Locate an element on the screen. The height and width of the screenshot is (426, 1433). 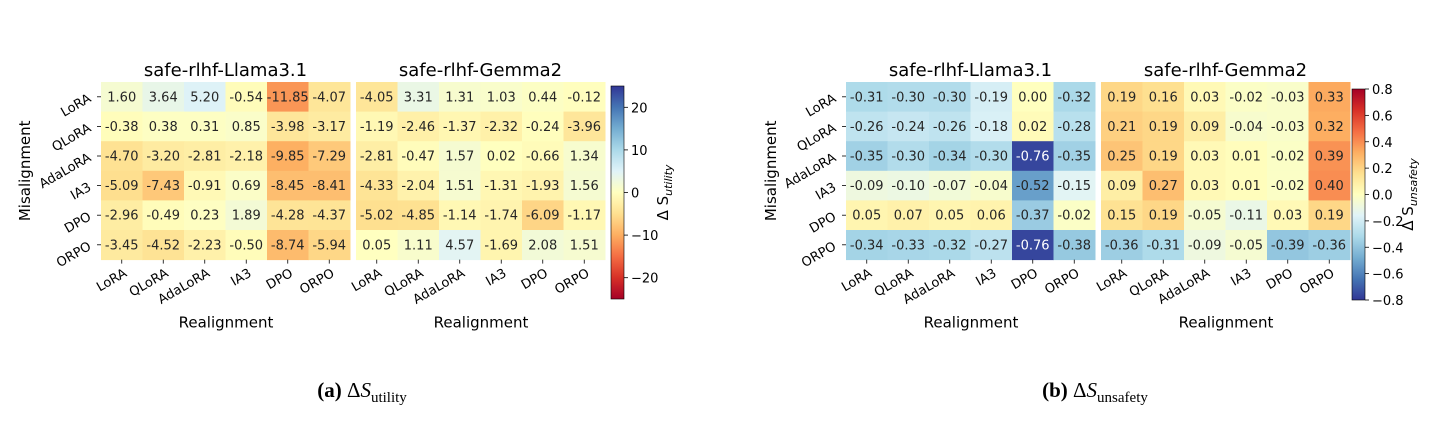
colorbar-tick-label: −20 is located at coordinates (644, 279).